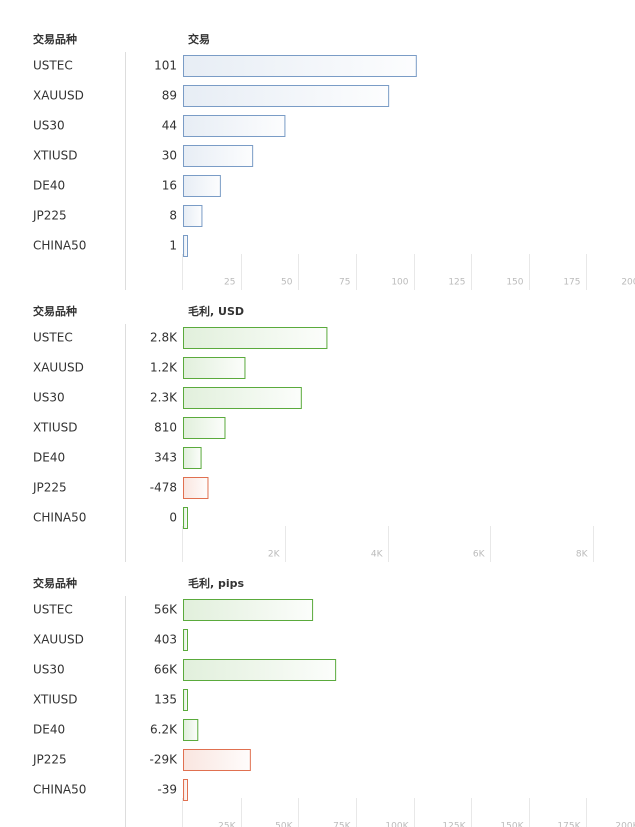  I want to click on value-label: 1.2K, so click(164, 368).